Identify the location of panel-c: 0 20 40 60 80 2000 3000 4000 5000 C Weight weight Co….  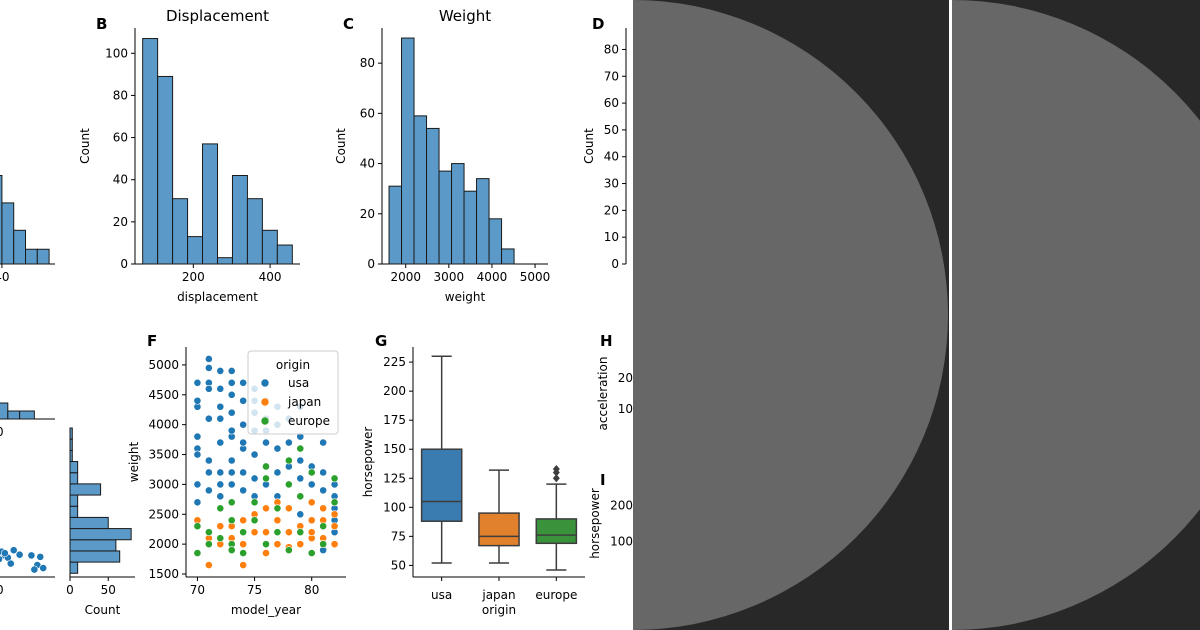
(442, 155).